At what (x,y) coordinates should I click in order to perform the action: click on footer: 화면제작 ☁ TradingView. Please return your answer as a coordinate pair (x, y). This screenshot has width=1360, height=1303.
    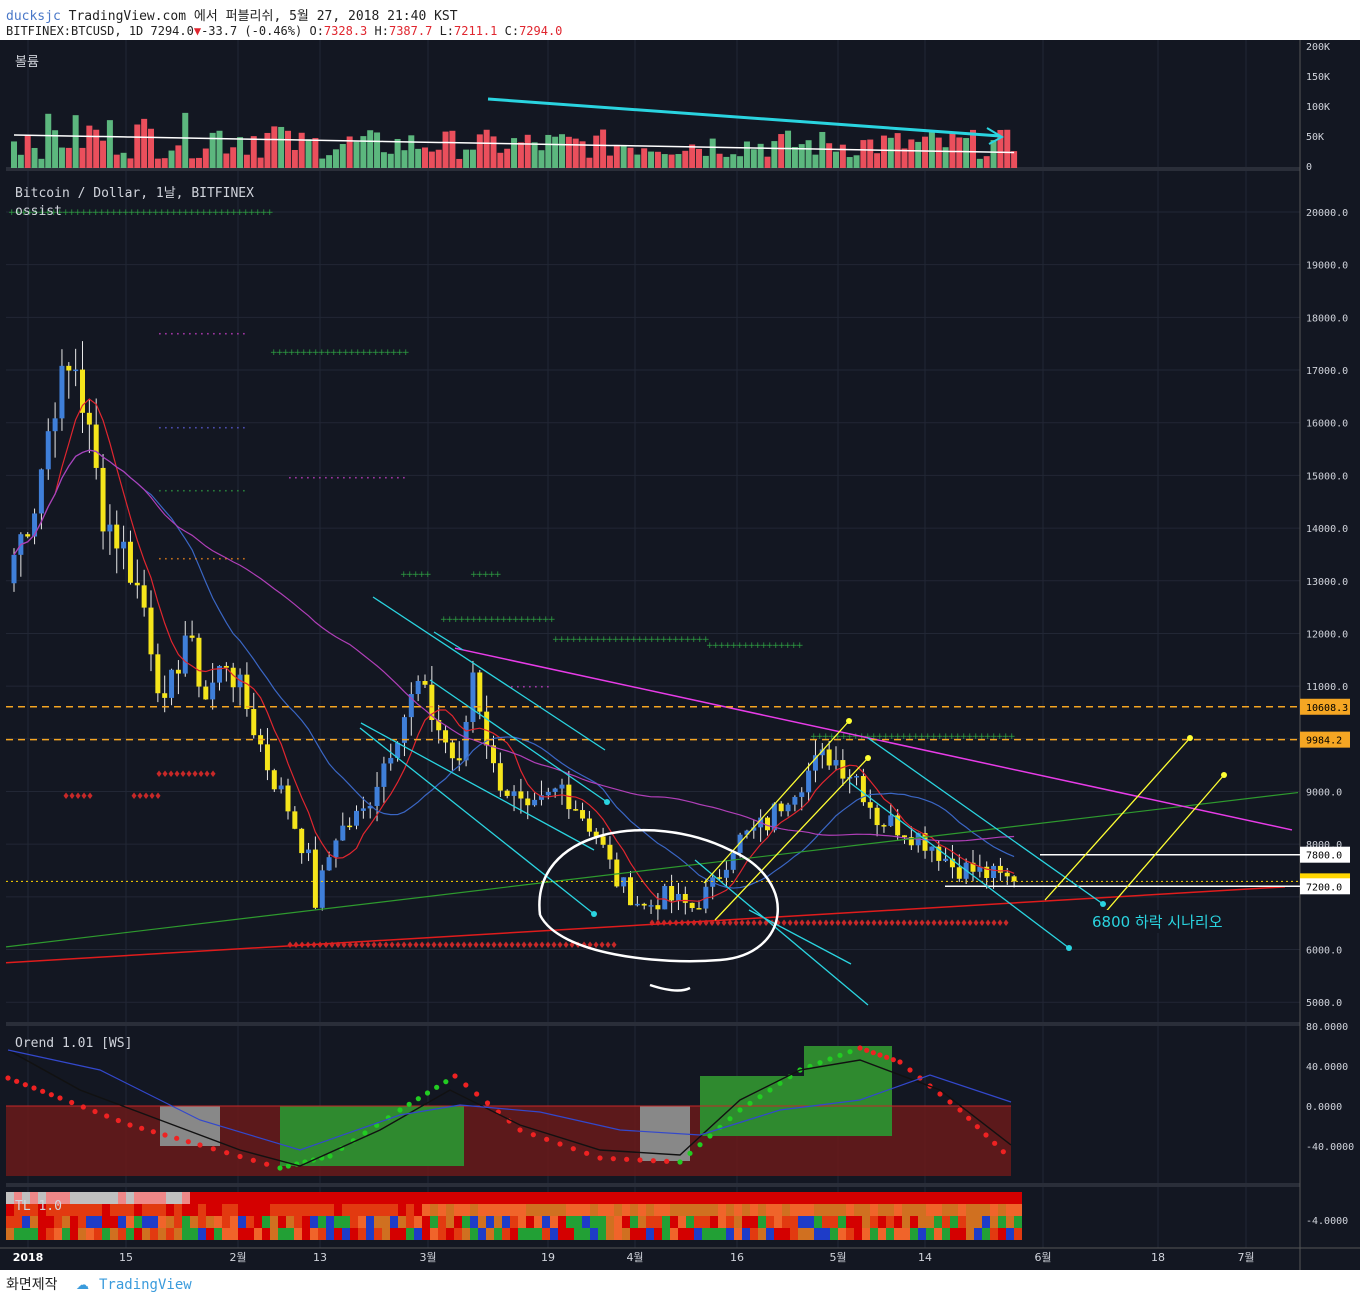
    Looking at the image, I should click on (99, 1284).